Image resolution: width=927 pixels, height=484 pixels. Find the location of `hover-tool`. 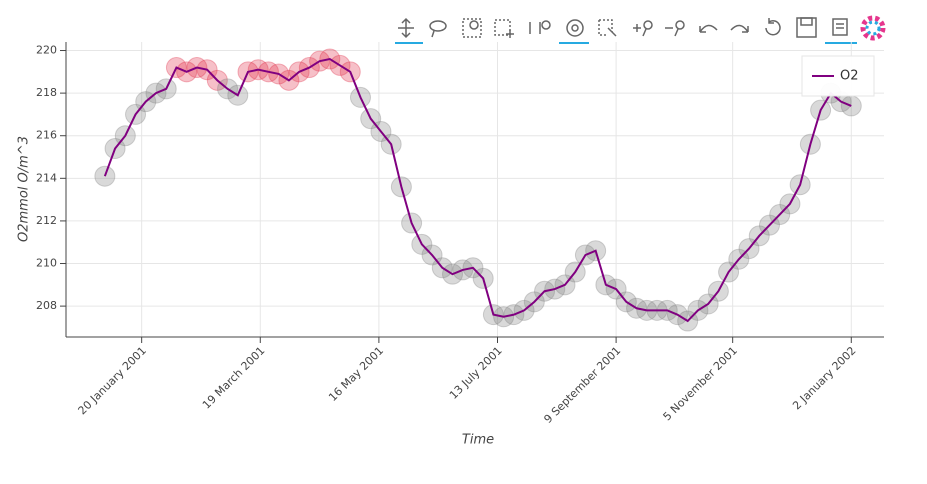

hover-tool is located at coordinates (841, 31).